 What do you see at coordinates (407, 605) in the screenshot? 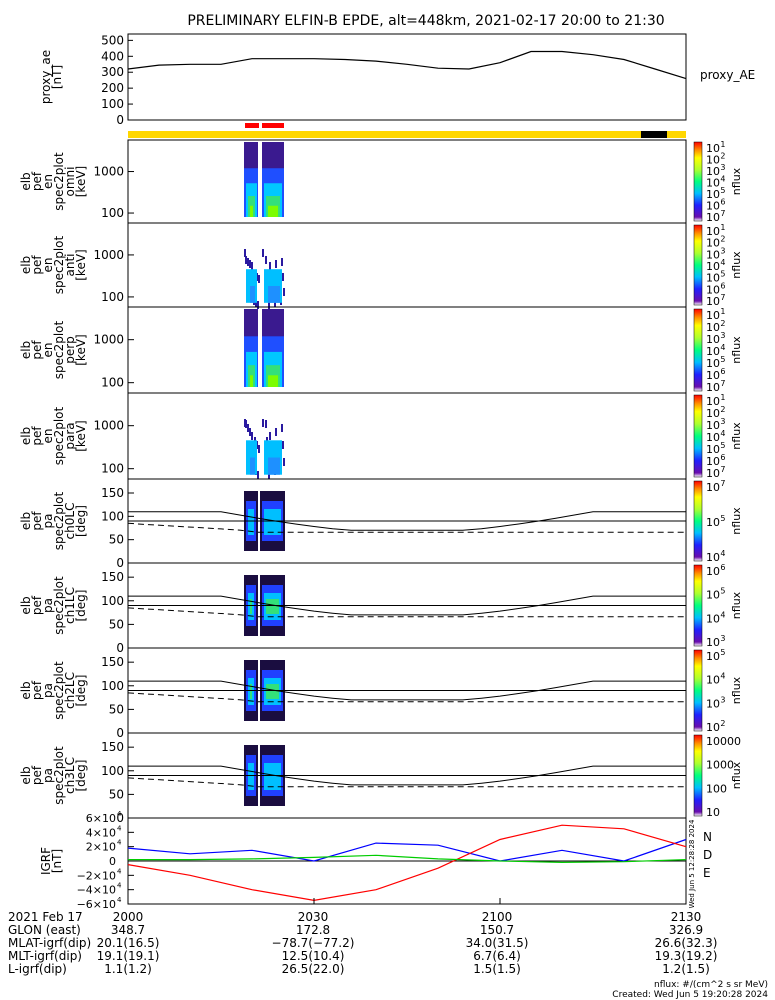
I see `elb_pef_pa_spec2plot_ch1LC-loss-cone` at bounding box center [407, 605].